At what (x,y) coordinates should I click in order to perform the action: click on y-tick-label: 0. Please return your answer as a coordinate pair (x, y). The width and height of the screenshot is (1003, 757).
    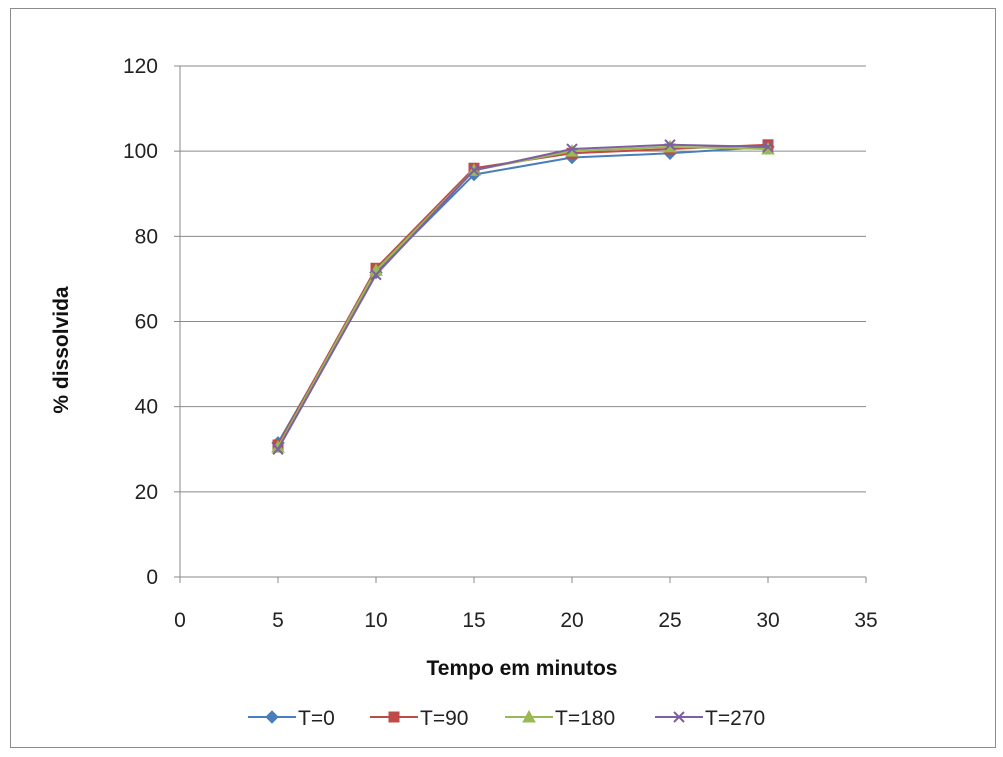
    Looking at the image, I should click on (152, 577).